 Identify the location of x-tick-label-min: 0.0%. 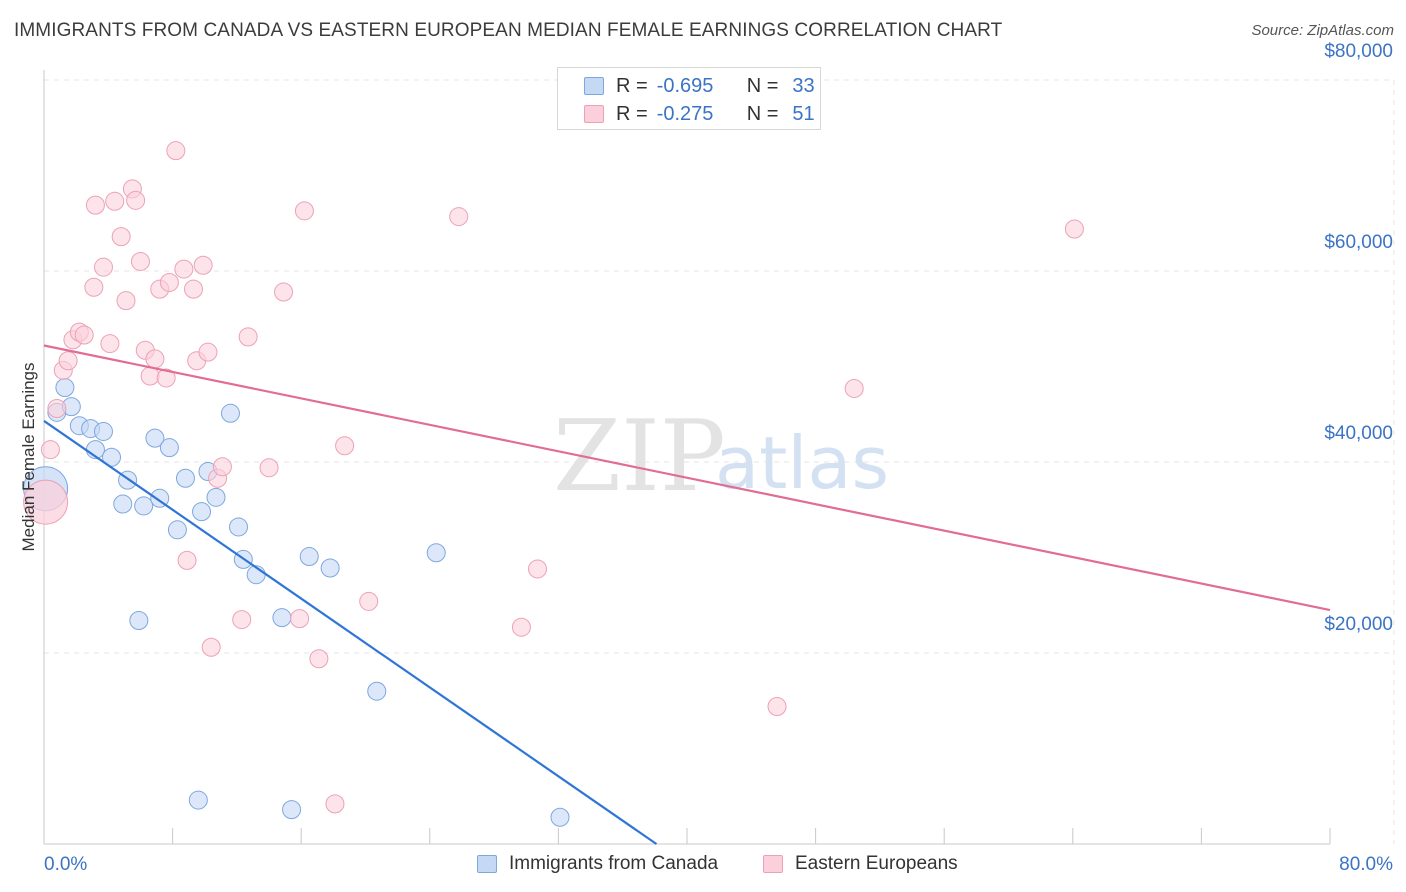
(65, 864).